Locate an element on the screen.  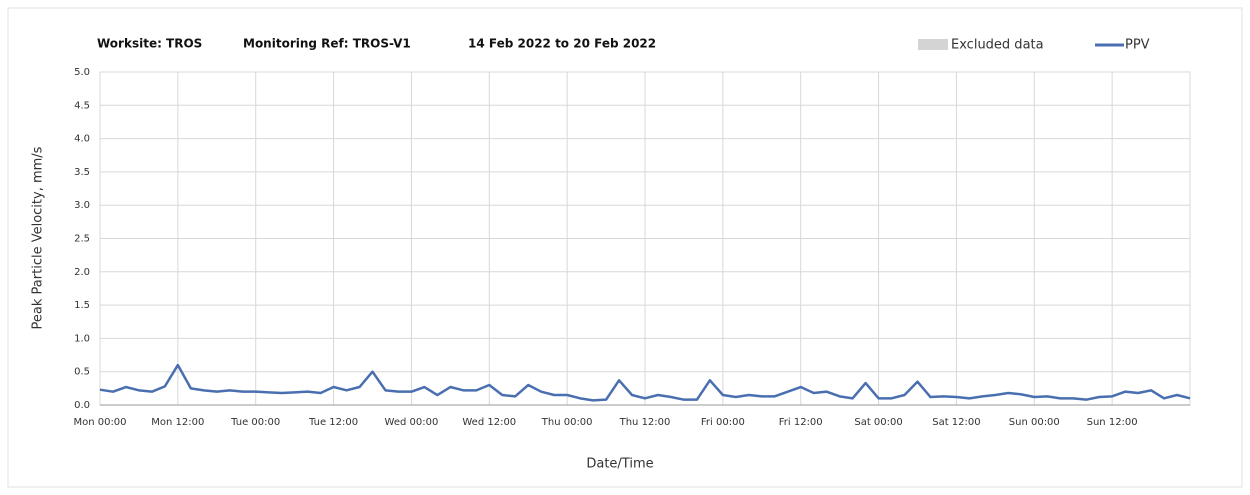
y-tick-label: 3.0 is located at coordinates (82, 205).